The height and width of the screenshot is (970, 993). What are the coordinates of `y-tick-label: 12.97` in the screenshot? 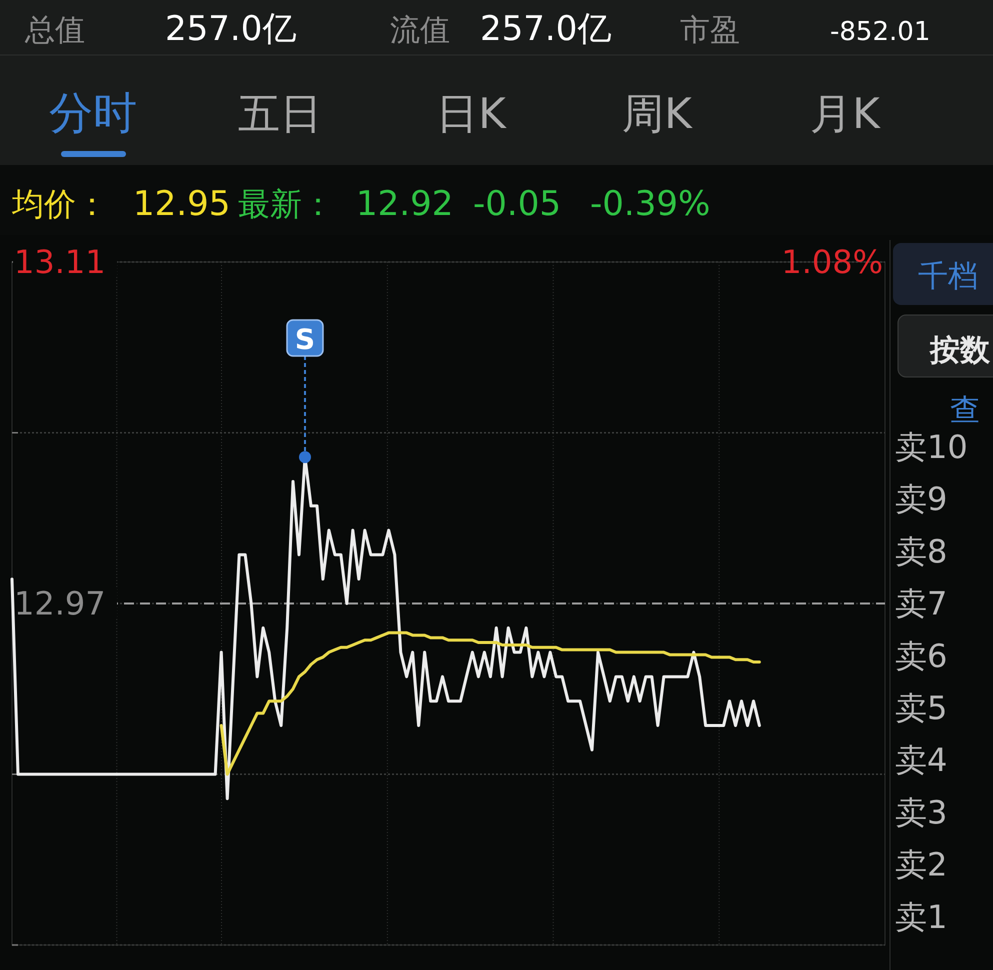 It's located at (60, 603).